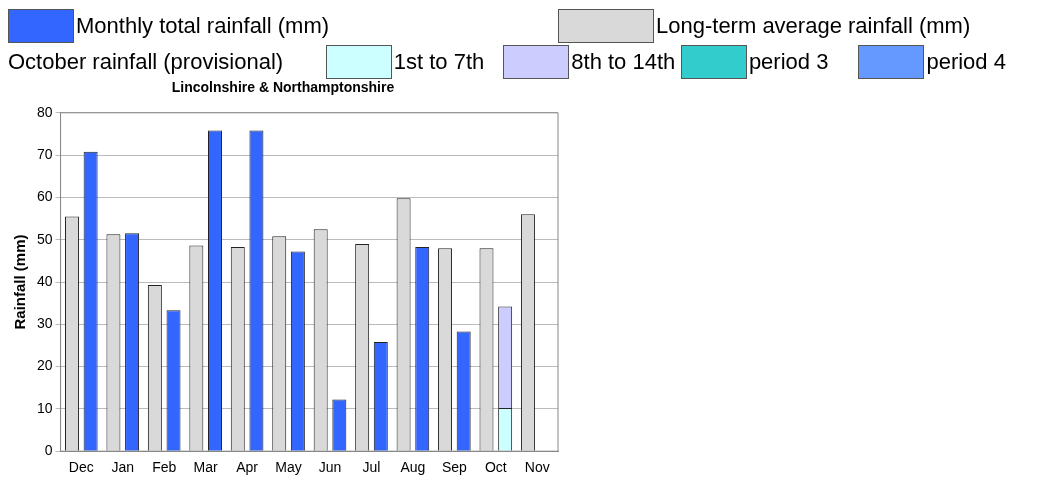 Image resolution: width=1044 pixels, height=496 pixels. Describe the element at coordinates (123, 467) in the screenshot. I see `x-tick-label: Jan` at that location.